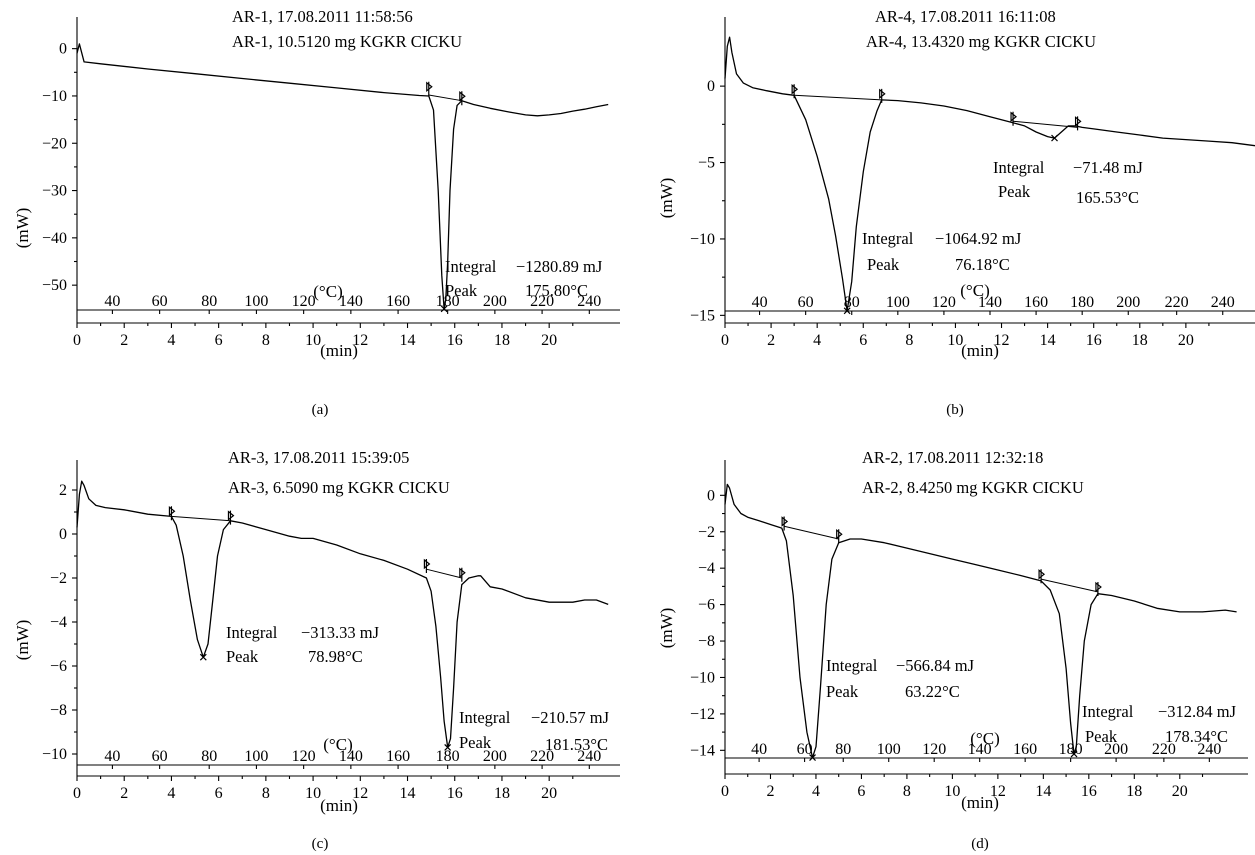 The width and height of the screenshot is (1255, 855). I want to click on panel-caption: (c), so click(320, 844).